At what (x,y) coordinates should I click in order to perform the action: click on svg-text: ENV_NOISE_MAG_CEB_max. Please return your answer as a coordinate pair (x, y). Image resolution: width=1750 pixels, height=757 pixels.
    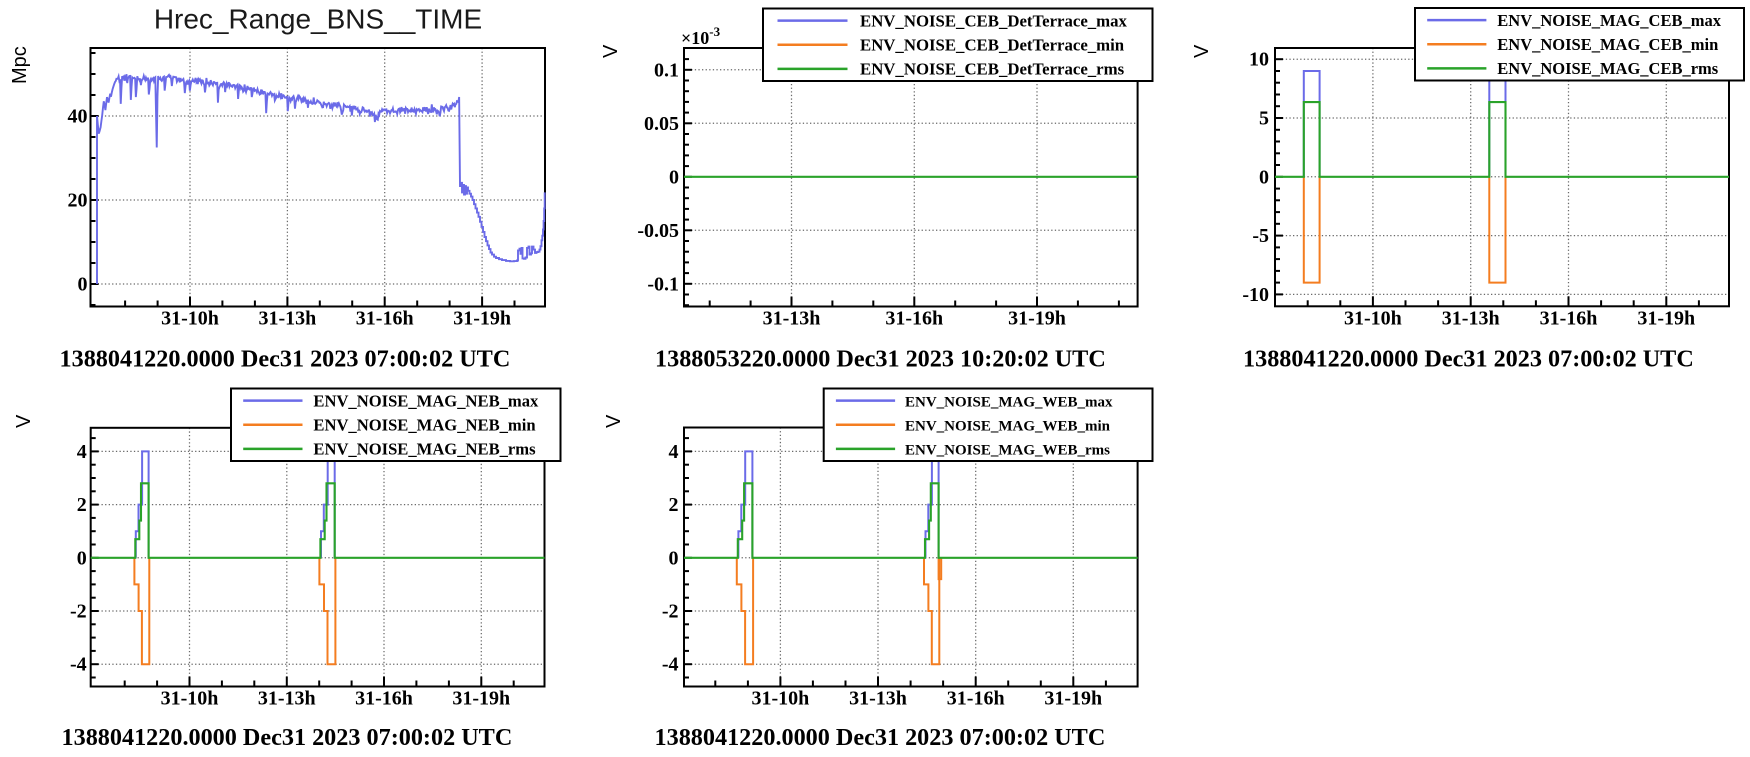
    Looking at the image, I should click on (1609, 20).